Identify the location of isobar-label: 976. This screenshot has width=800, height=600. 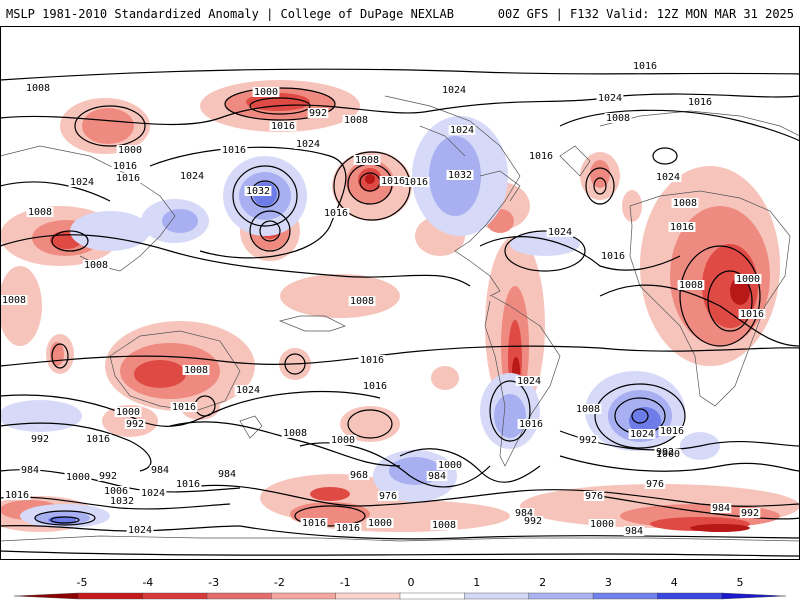
(388, 496).